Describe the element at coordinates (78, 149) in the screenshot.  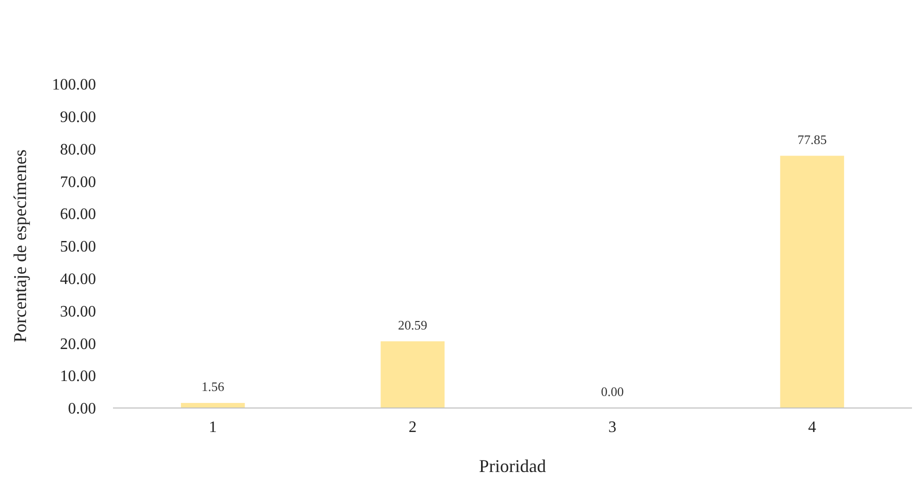
I see `y-tick-label: 80.00` at that location.